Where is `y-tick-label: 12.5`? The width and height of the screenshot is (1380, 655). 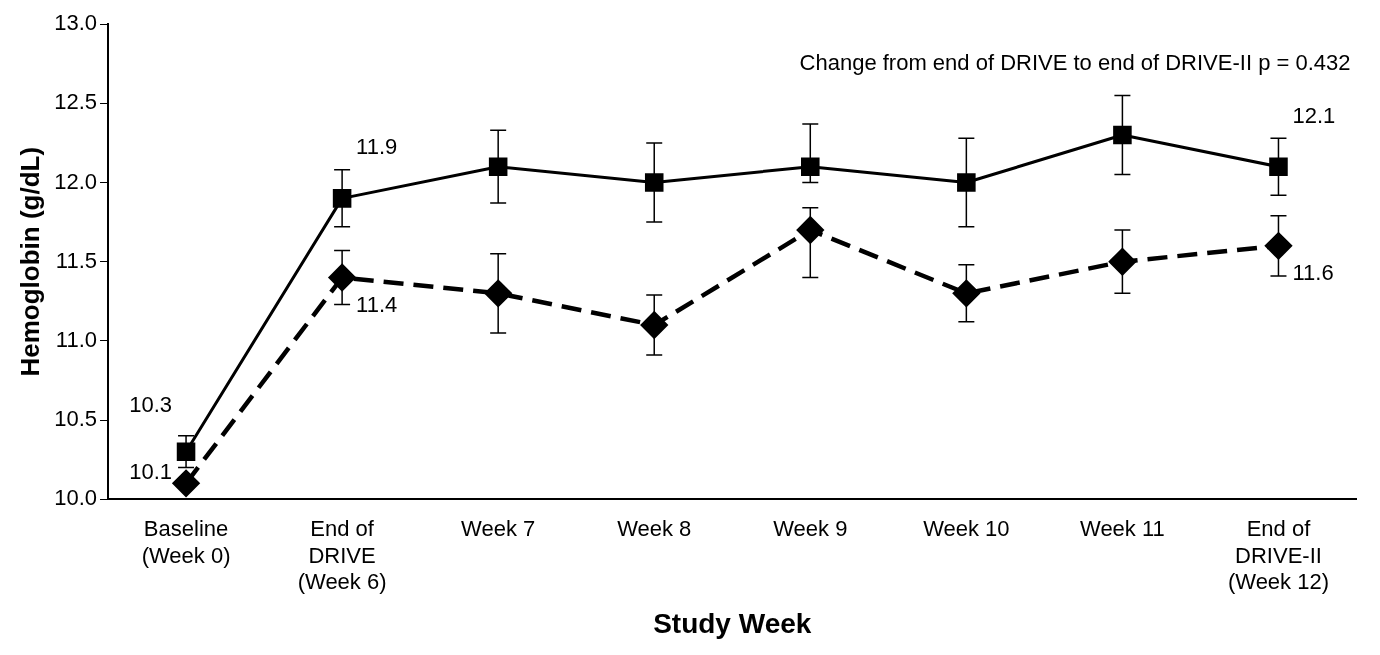 y-tick-label: 12.5 is located at coordinates (76, 102).